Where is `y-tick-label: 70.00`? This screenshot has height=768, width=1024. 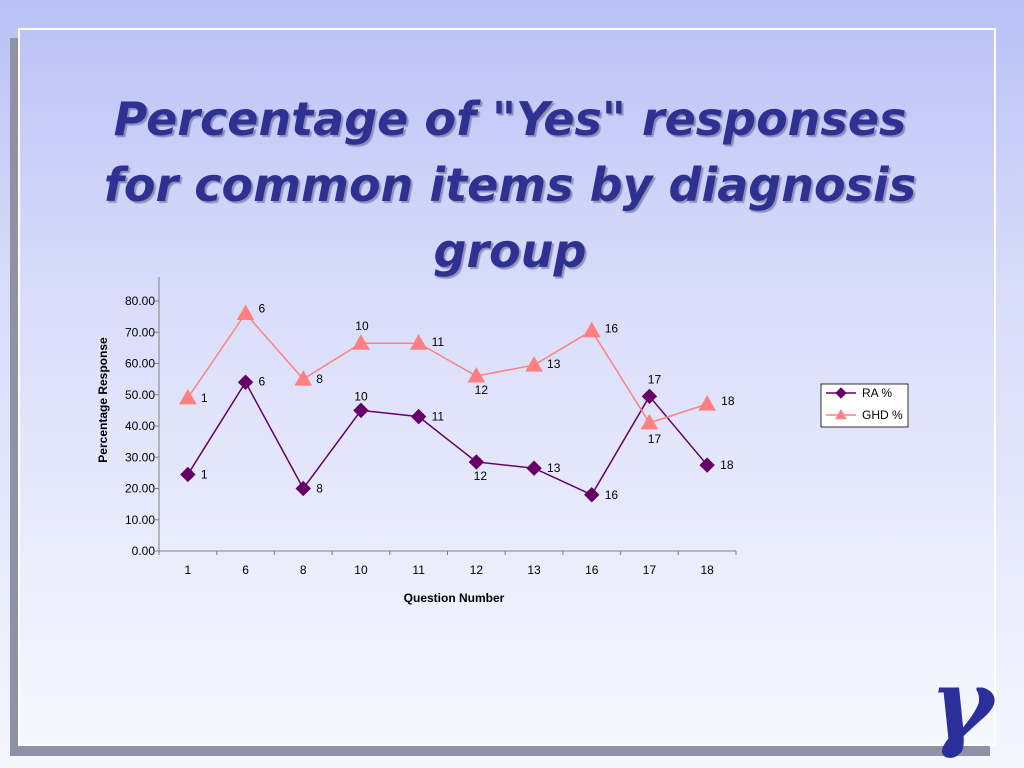 y-tick-label: 70.00 is located at coordinates (140, 332).